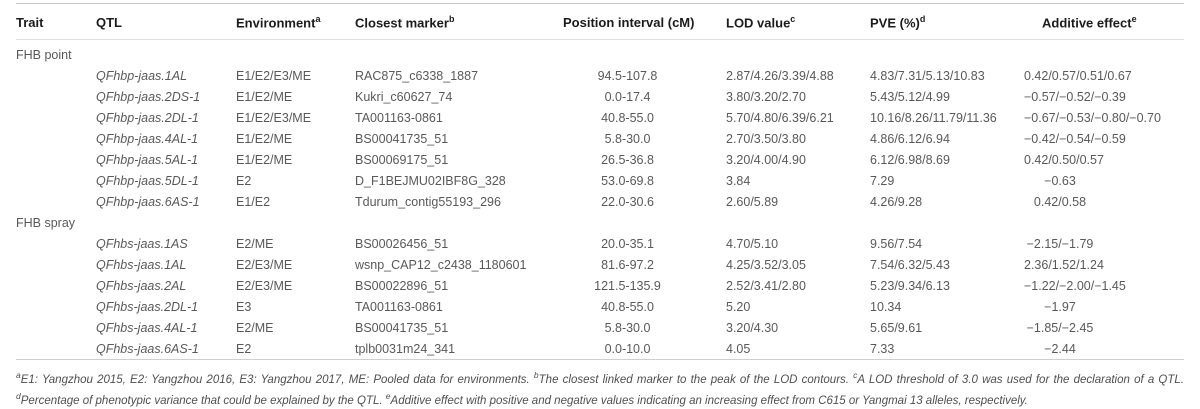 This screenshot has width=1200, height=409. I want to click on column-header-environment: Environmenta, so click(295, 22).